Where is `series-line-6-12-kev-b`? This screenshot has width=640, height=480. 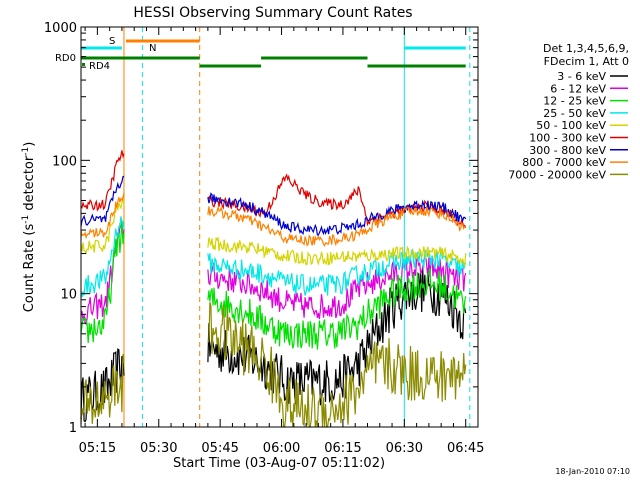
series-line-6-12-kev-b is located at coordinates (337, 287).